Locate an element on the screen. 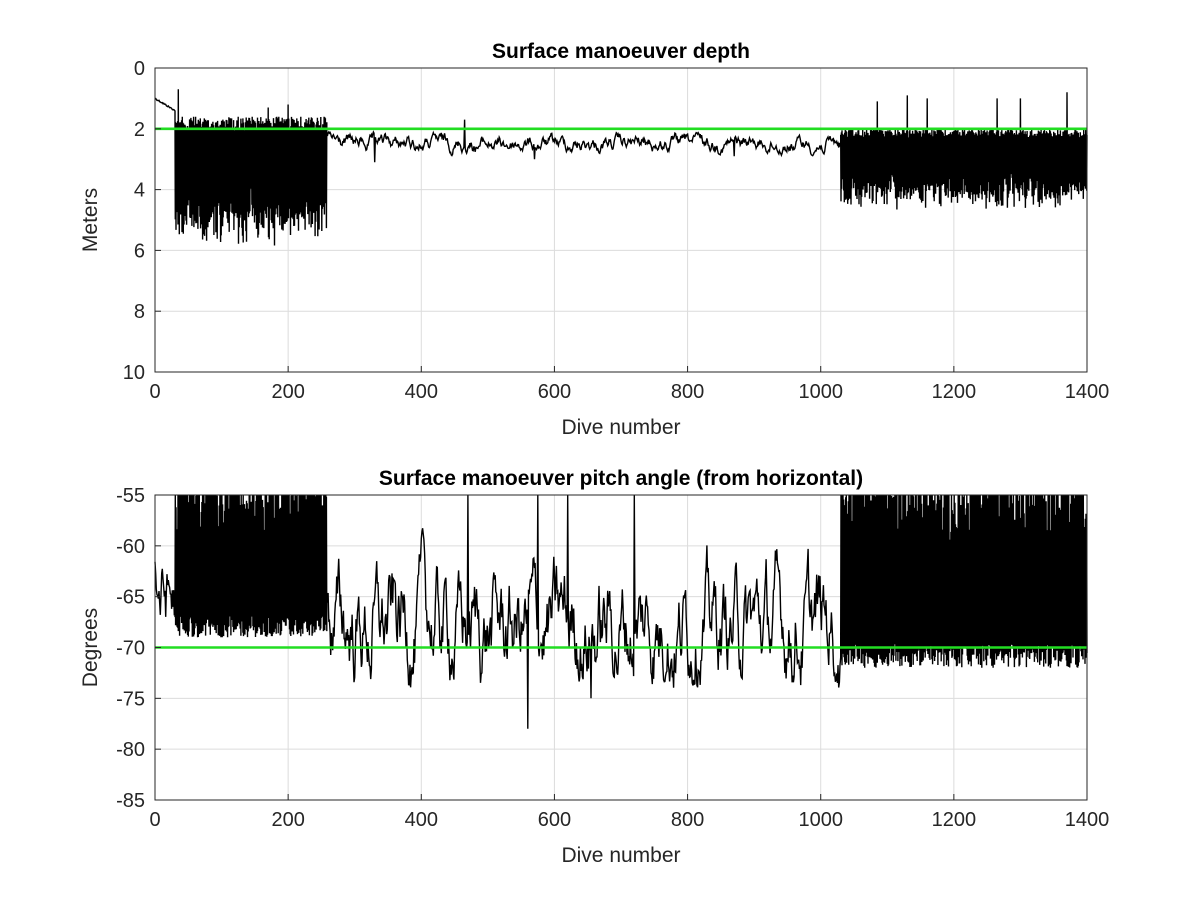 The image size is (1200, 900). depth-series-layer is located at coordinates (621, 167).